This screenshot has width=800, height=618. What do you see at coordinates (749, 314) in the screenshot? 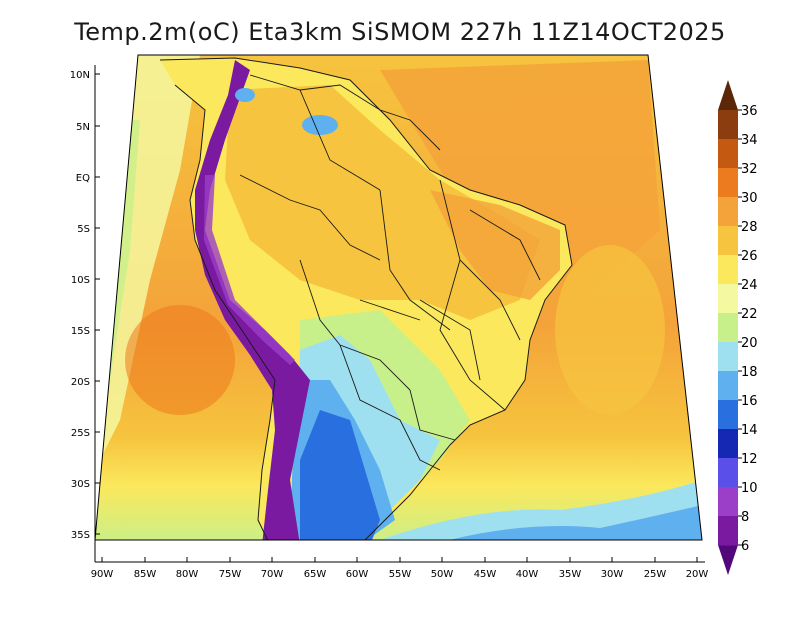
I see `colorbar-label: 22` at bounding box center [749, 314].